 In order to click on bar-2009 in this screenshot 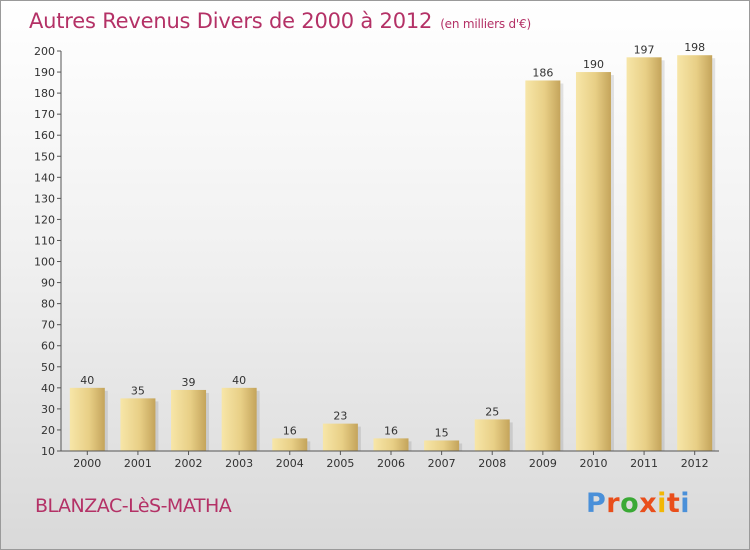, I will do `click(543, 265)`.